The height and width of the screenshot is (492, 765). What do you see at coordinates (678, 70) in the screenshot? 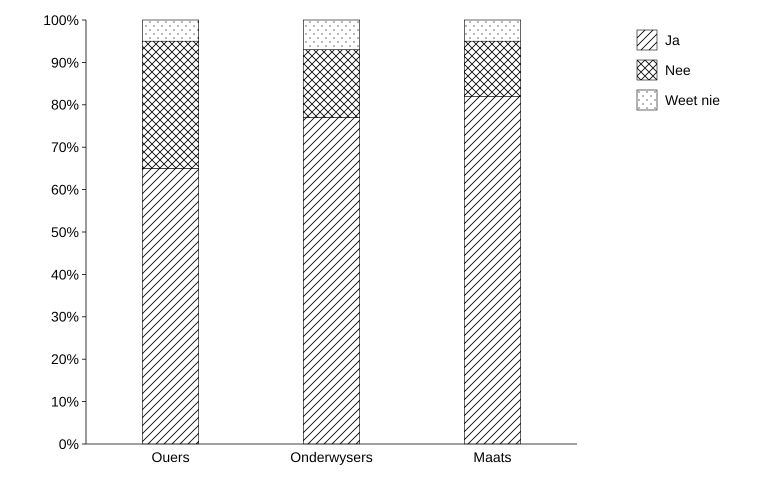
I see `legend-label: Nee` at bounding box center [678, 70].